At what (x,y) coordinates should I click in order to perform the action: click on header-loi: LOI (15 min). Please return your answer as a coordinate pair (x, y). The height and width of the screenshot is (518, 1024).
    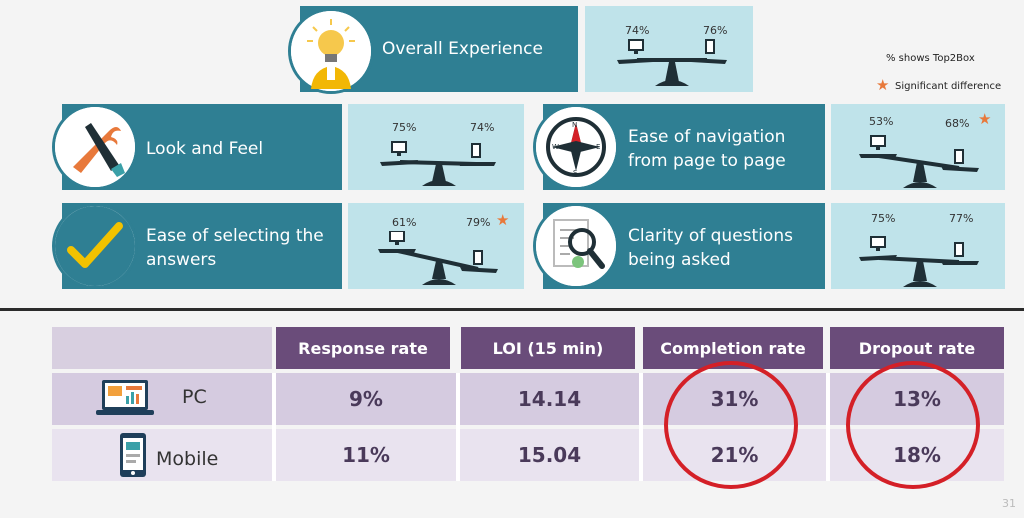
    Looking at the image, I should click on (548, 348).